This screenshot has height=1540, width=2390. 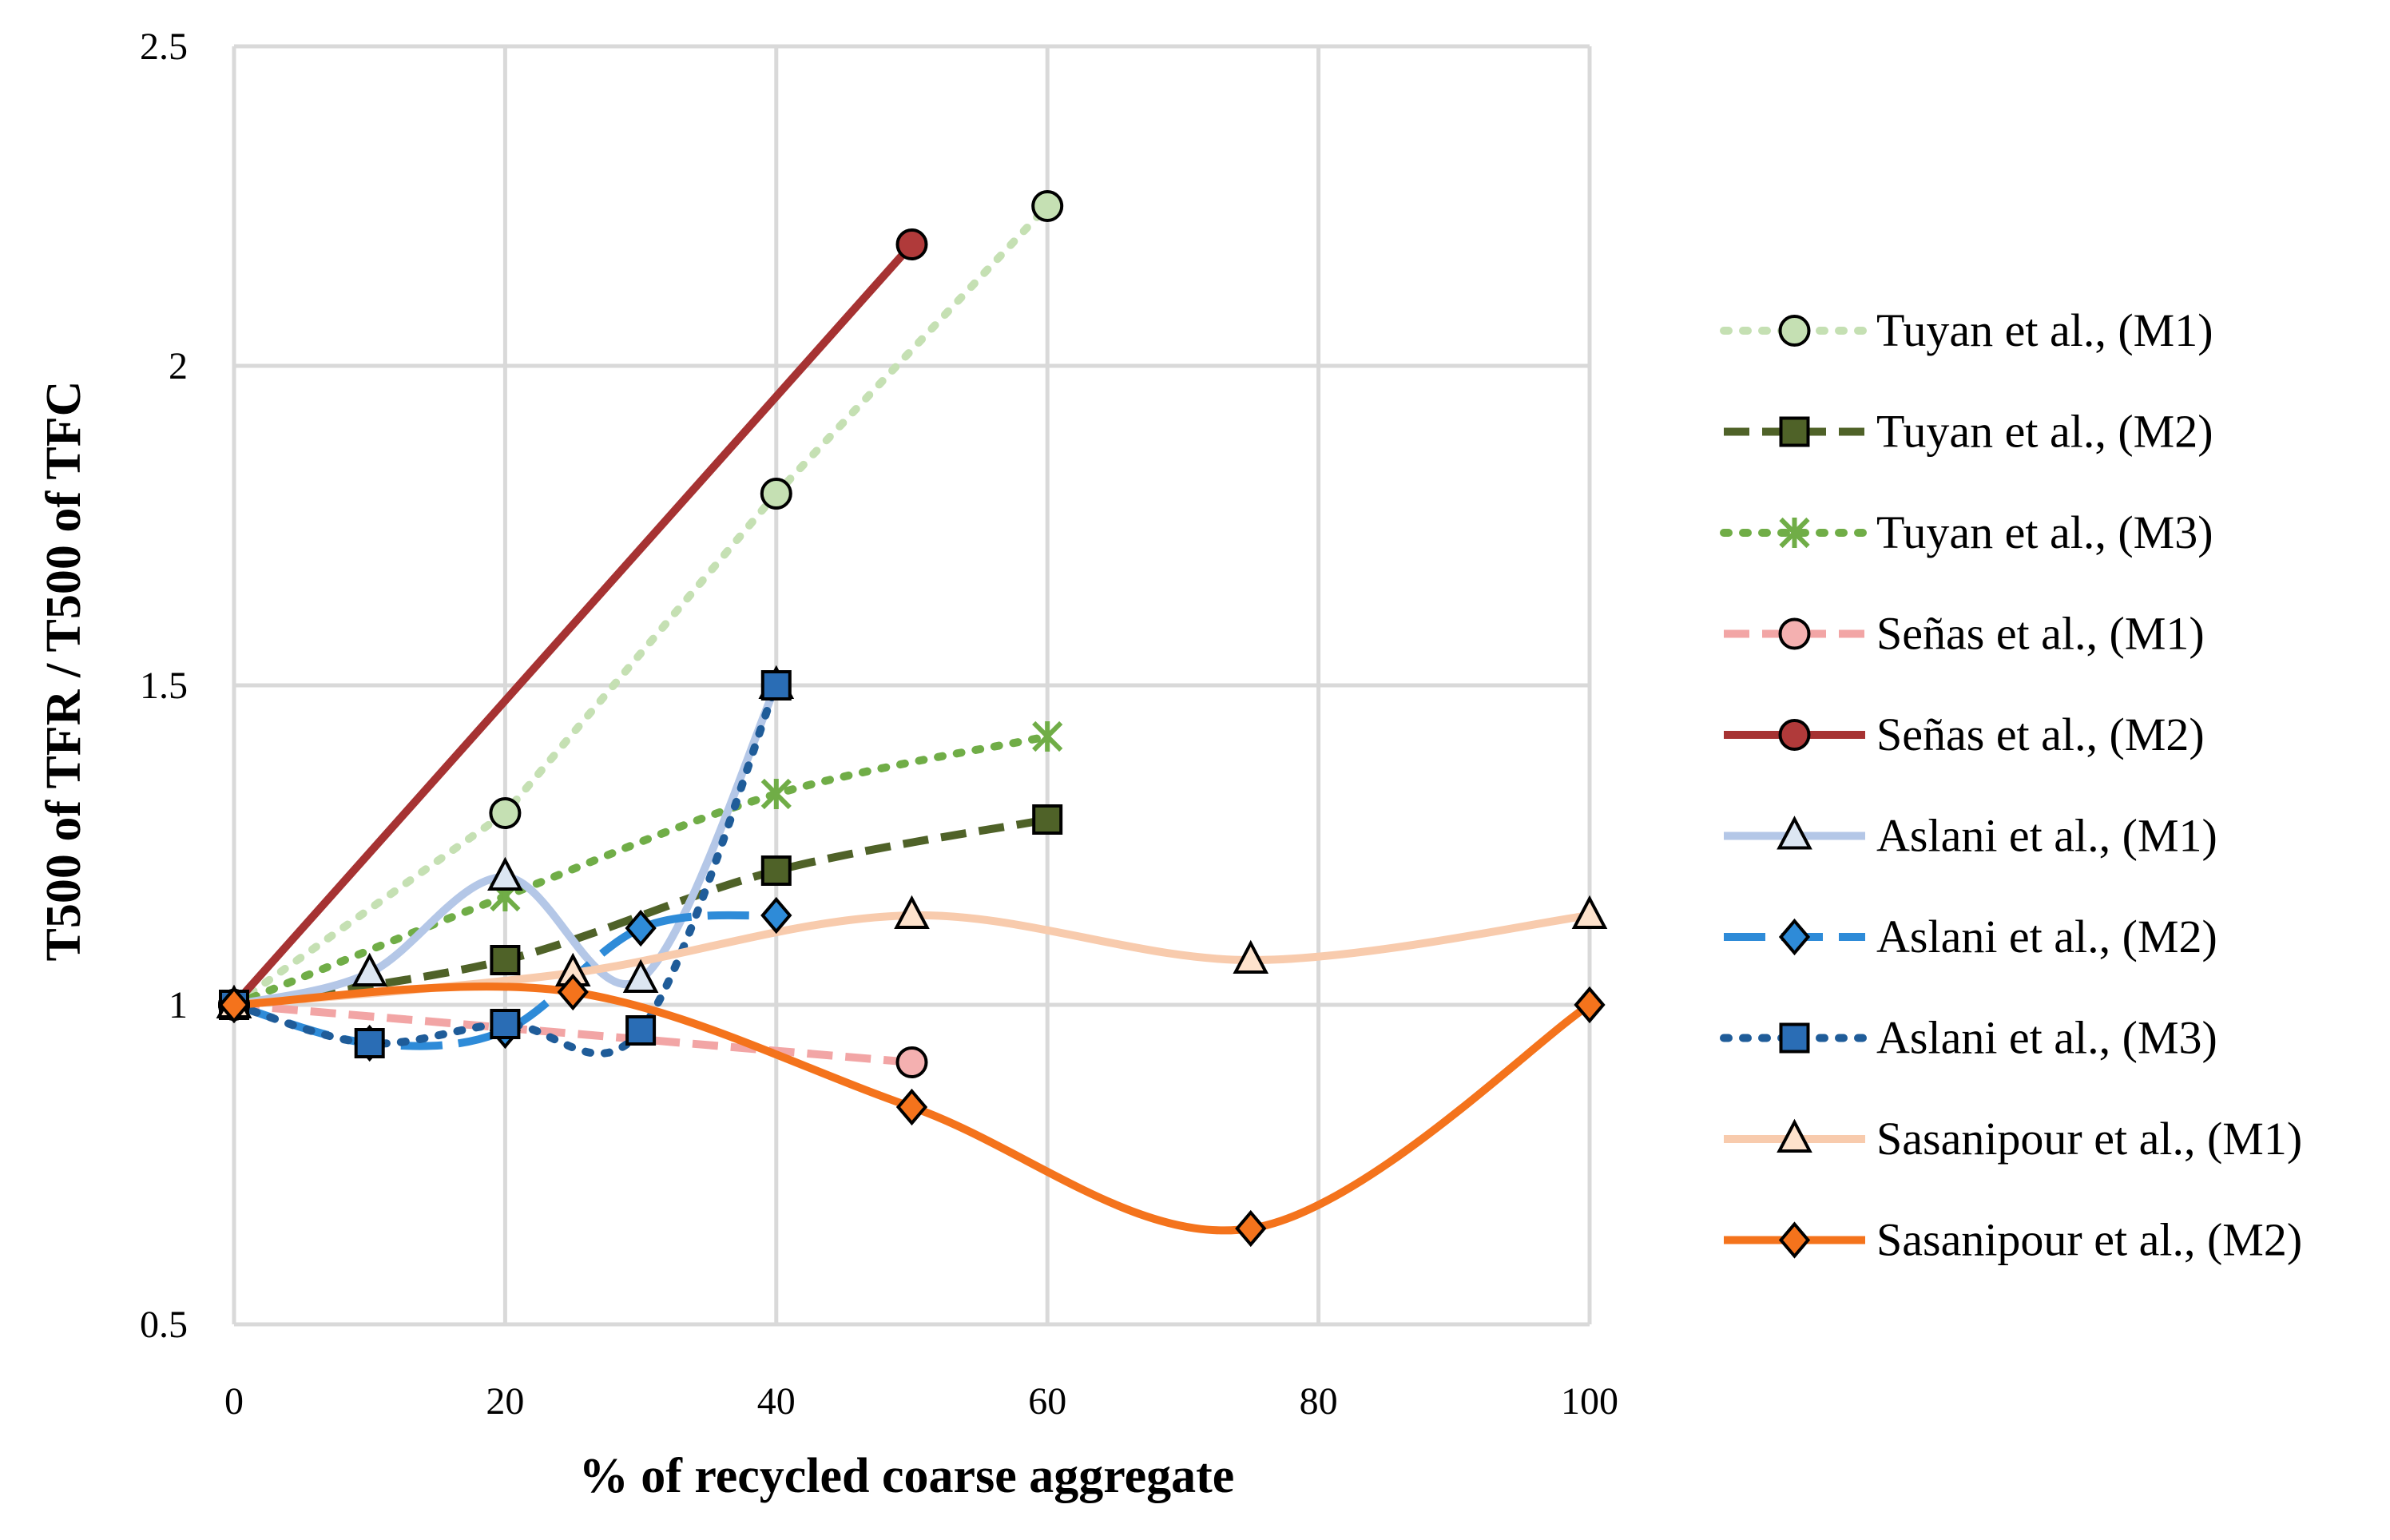 What do you see at coordinates (2089, 1240) in the screenshot?
I see `legend-label: Sasanipour et al., (M2)` at bounding box center [2089, 1240].